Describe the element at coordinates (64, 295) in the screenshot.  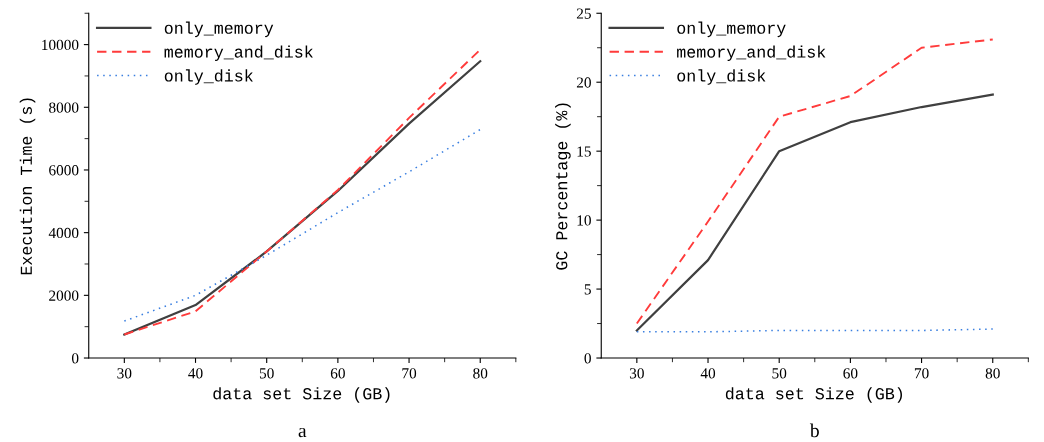
I see `y-tick-label: 2000` at that location.